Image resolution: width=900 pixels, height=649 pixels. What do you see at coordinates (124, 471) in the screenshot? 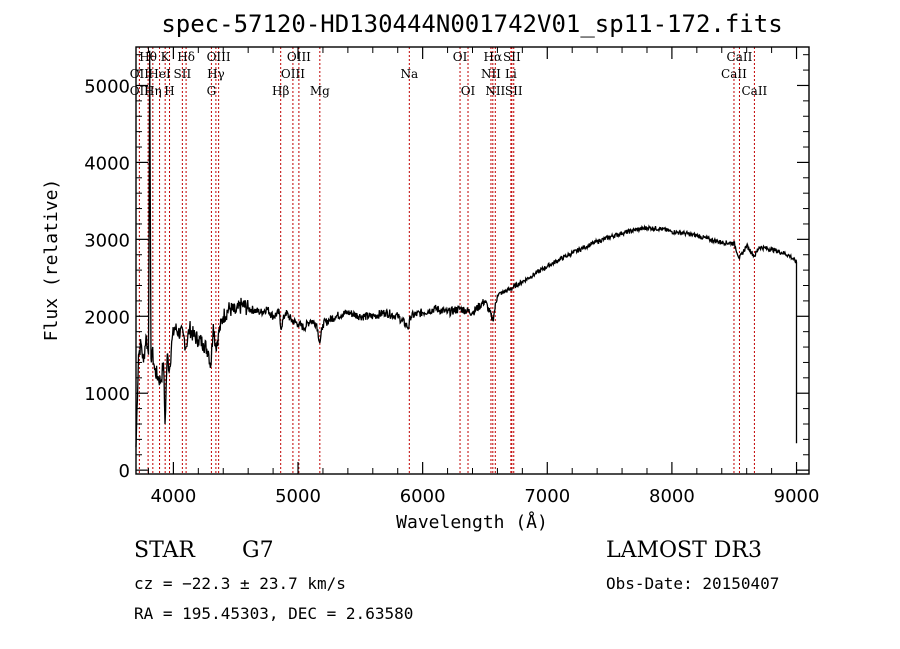
I see `y-tick-label: 0` at bounding box center [124, 471].